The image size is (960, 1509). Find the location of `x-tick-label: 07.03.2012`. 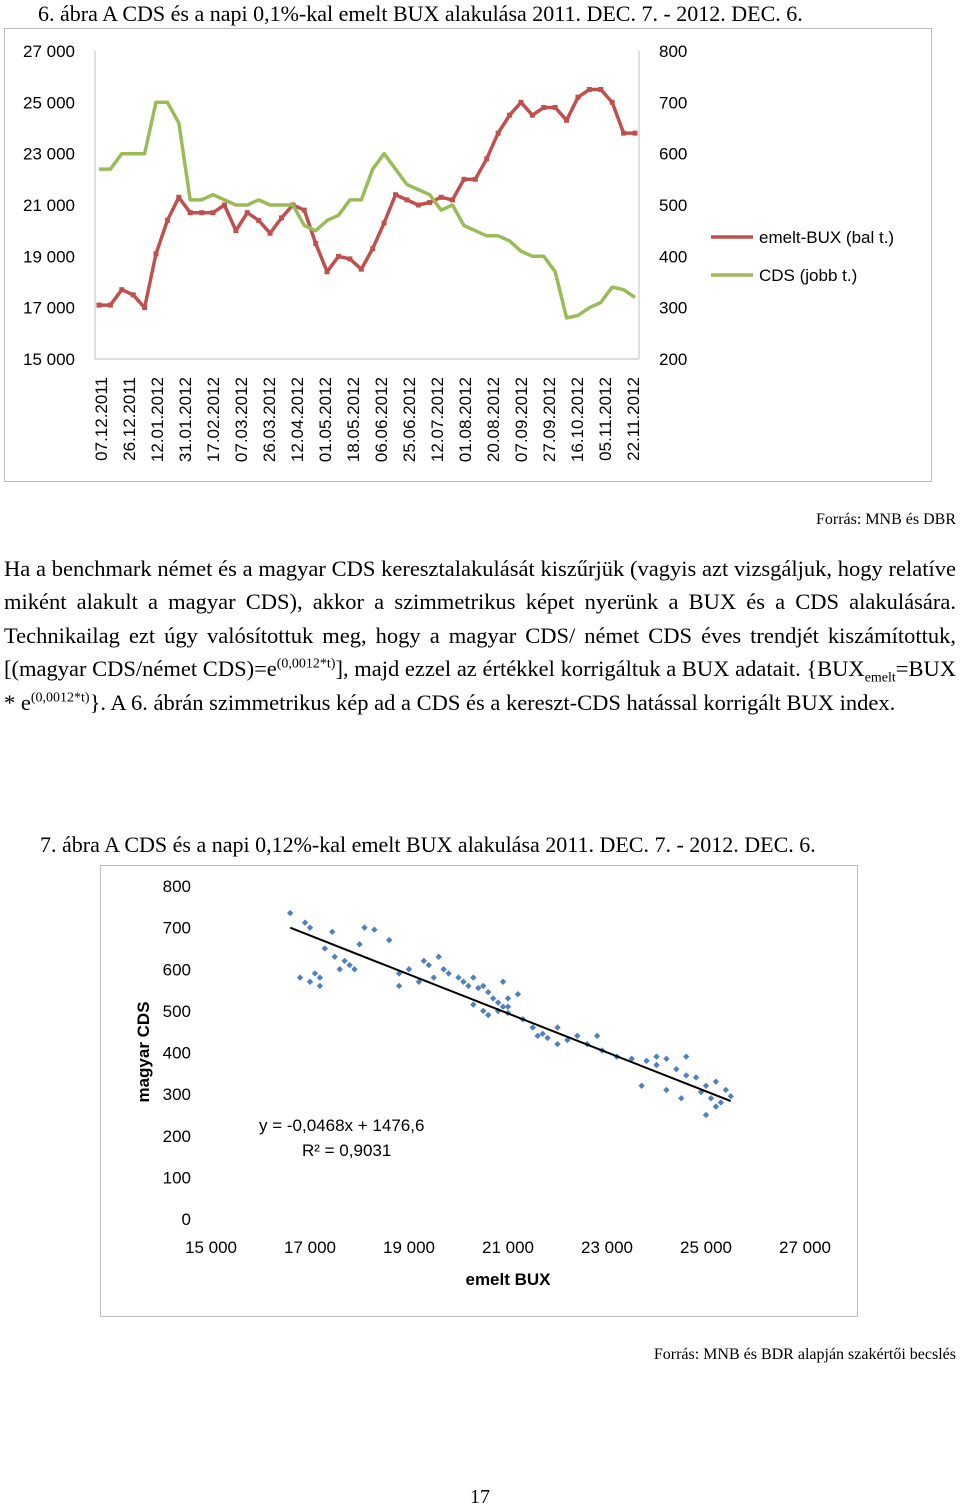

x-tick-label: 07.03.2012 is located at coordinates (241, 419).